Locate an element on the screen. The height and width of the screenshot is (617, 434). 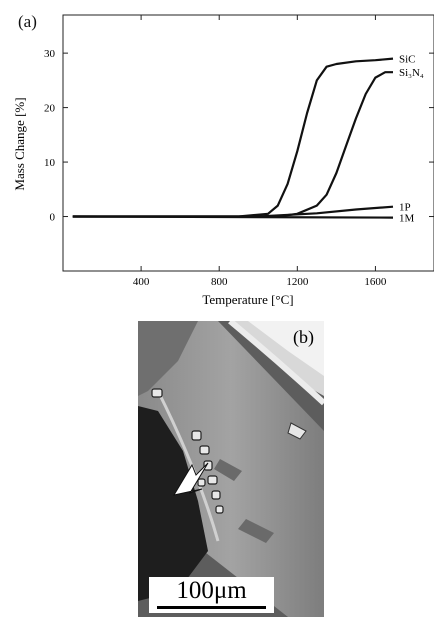
series-line-1m is located at coordinates (233, 217).